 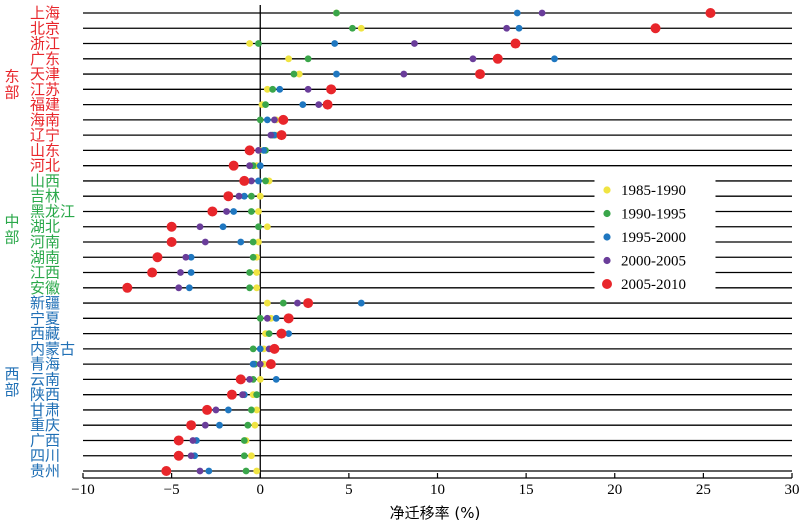 What do you see at coordinates (45, 257) in the screenshot?
I see `province-label: 湖南` at bounding box center [45, 257].